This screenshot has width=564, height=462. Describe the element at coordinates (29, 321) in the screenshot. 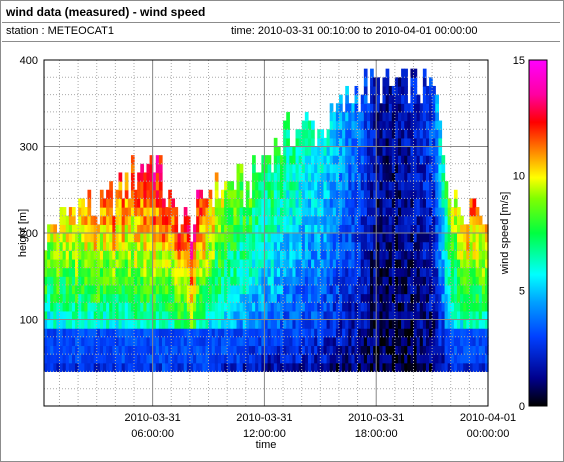

I see `y-tick-label: 100` at that location.